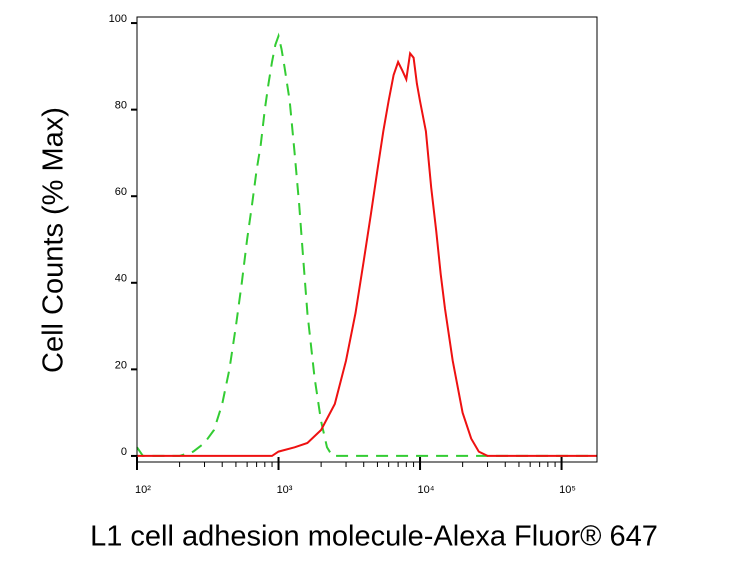  I want to click on x-tick-label: 10², so click(143, 490).